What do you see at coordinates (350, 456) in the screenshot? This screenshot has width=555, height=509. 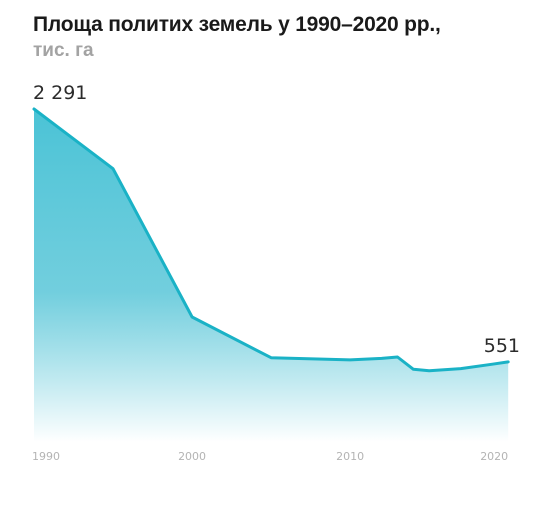 I see `x-tick-label: 2010` at bounding box center [350, 456].